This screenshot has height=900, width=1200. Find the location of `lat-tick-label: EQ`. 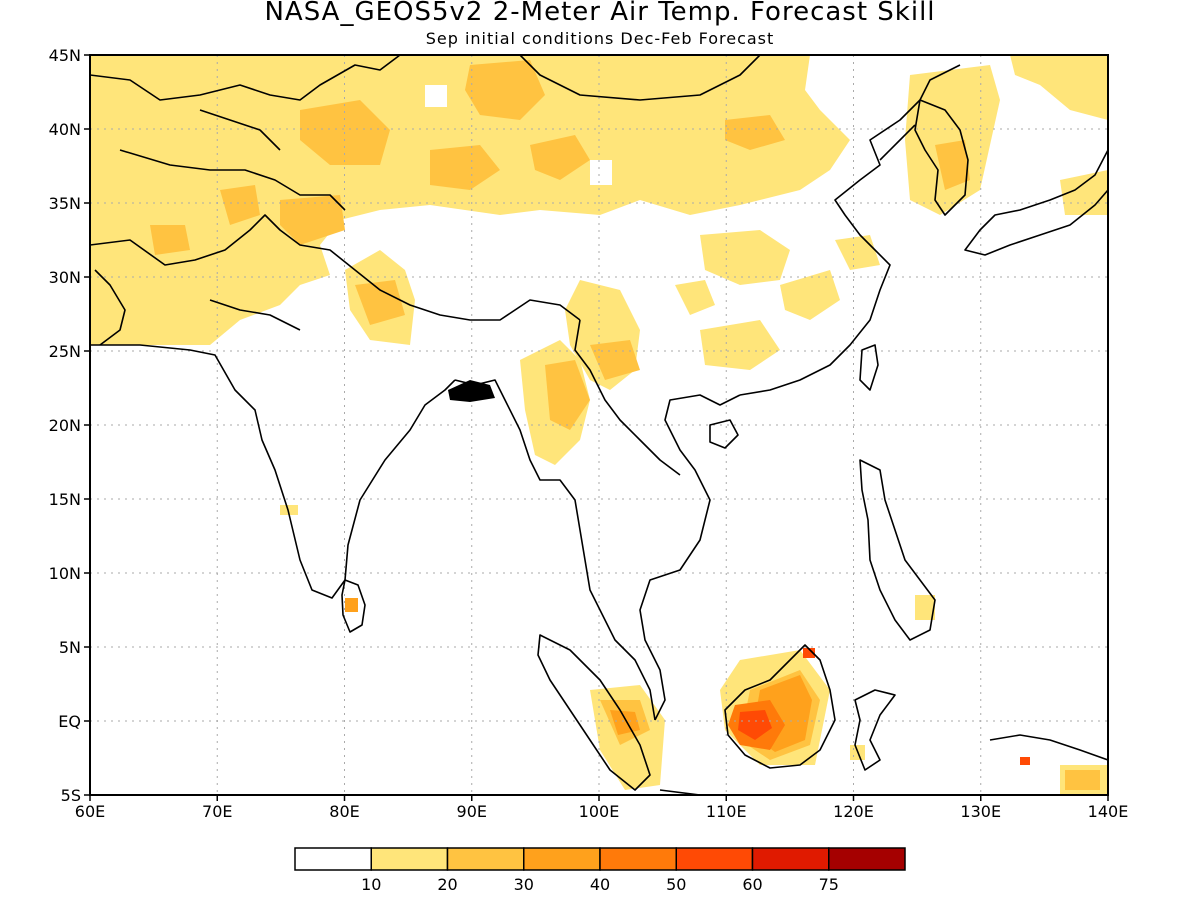

lat-tick-label: EQ is located at coordinates (69, 721).